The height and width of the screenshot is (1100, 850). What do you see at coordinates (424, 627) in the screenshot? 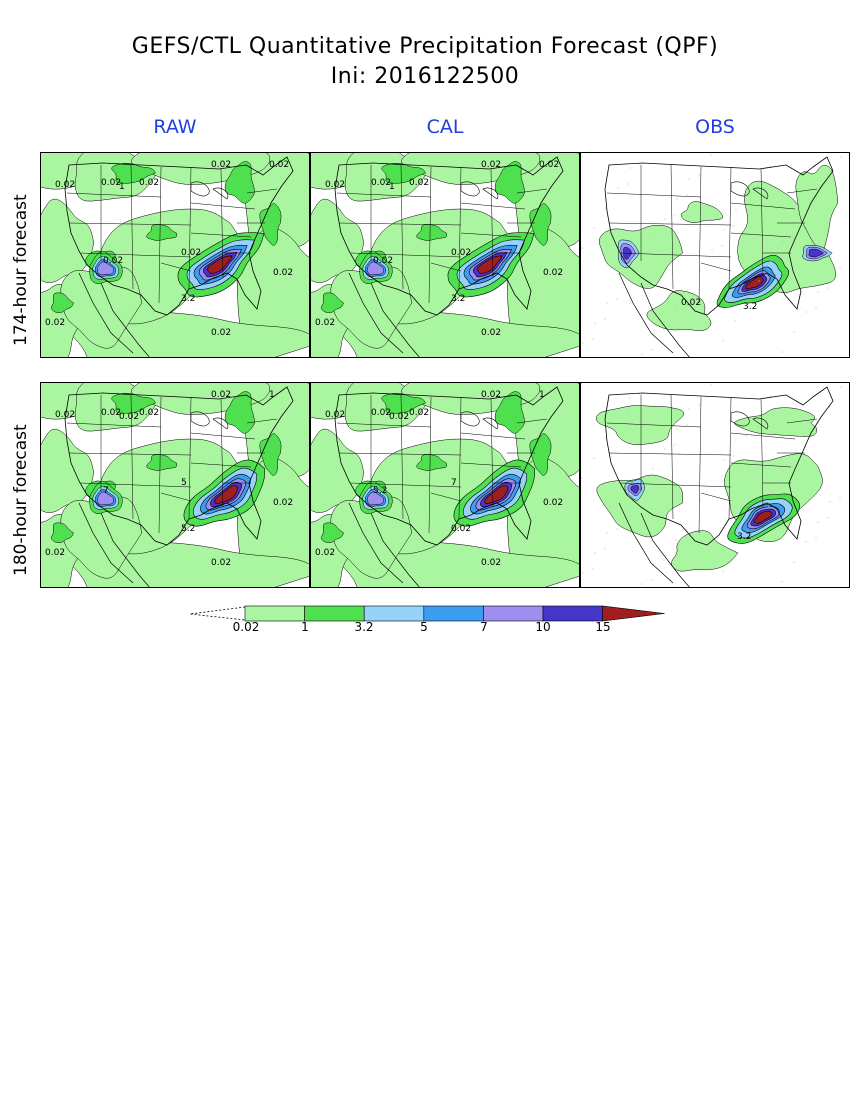
I see `colorbar-label: 5` at bounding box center [424, 627].